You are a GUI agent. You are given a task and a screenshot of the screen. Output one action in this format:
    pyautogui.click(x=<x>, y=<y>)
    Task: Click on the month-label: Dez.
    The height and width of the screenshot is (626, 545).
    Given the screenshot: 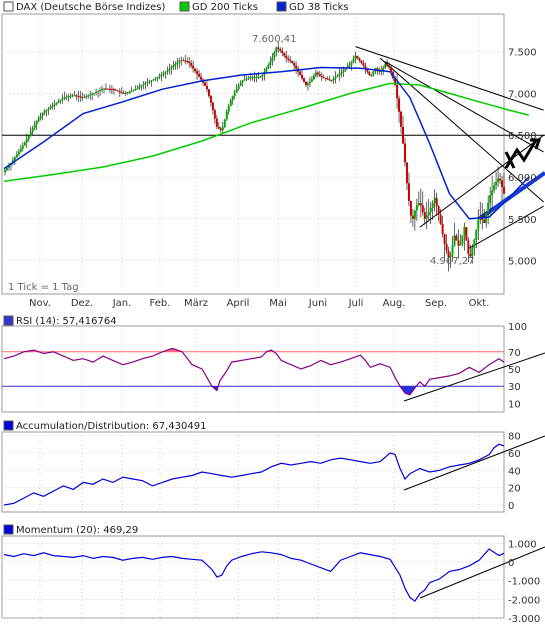 What is the action you would take?
    pyautogui.click(x=82, y=303)
    